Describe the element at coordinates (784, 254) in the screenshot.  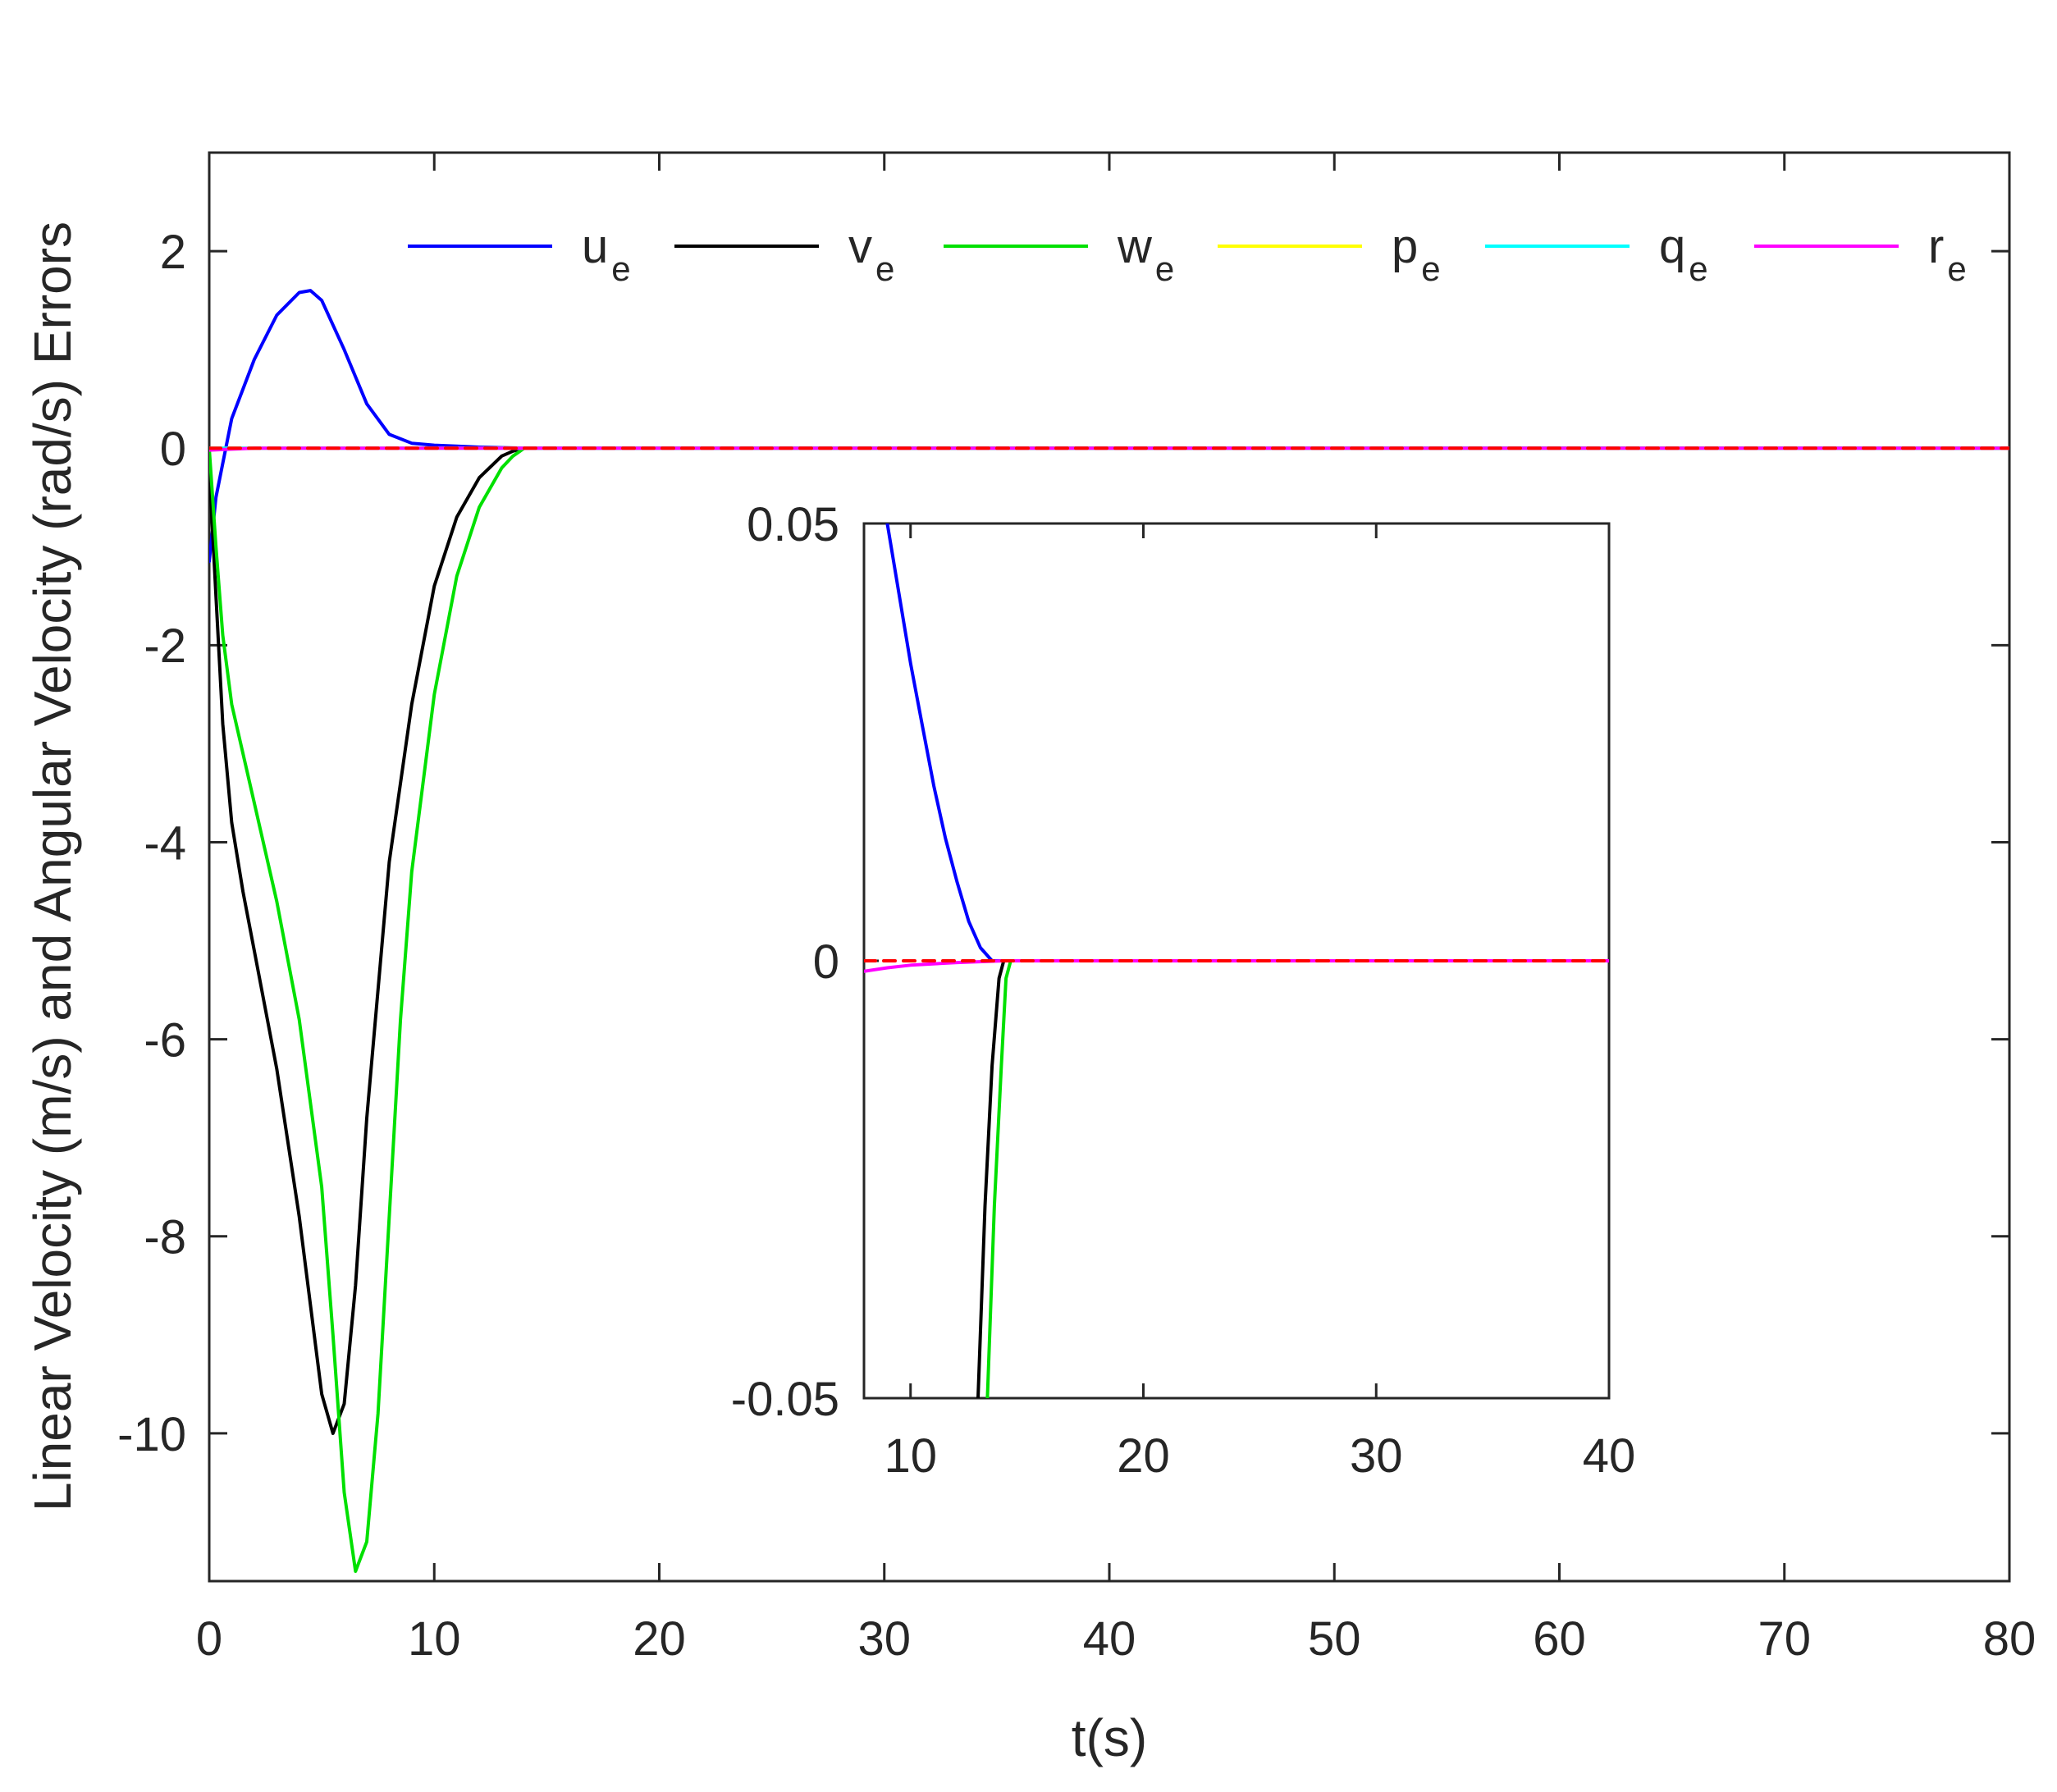
I see `legend-item-v: ve` at that location.